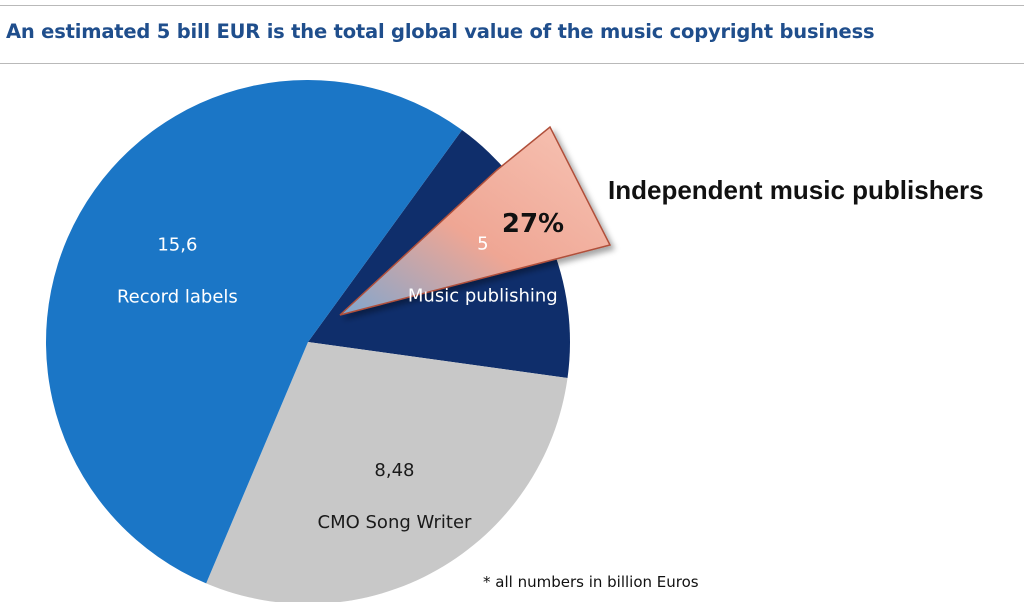 This screenshot has width=1024, height=602. Describe the element at coordinates (177, 244) in the screenshot. I see `slice-value-label: 15,6` at that location.